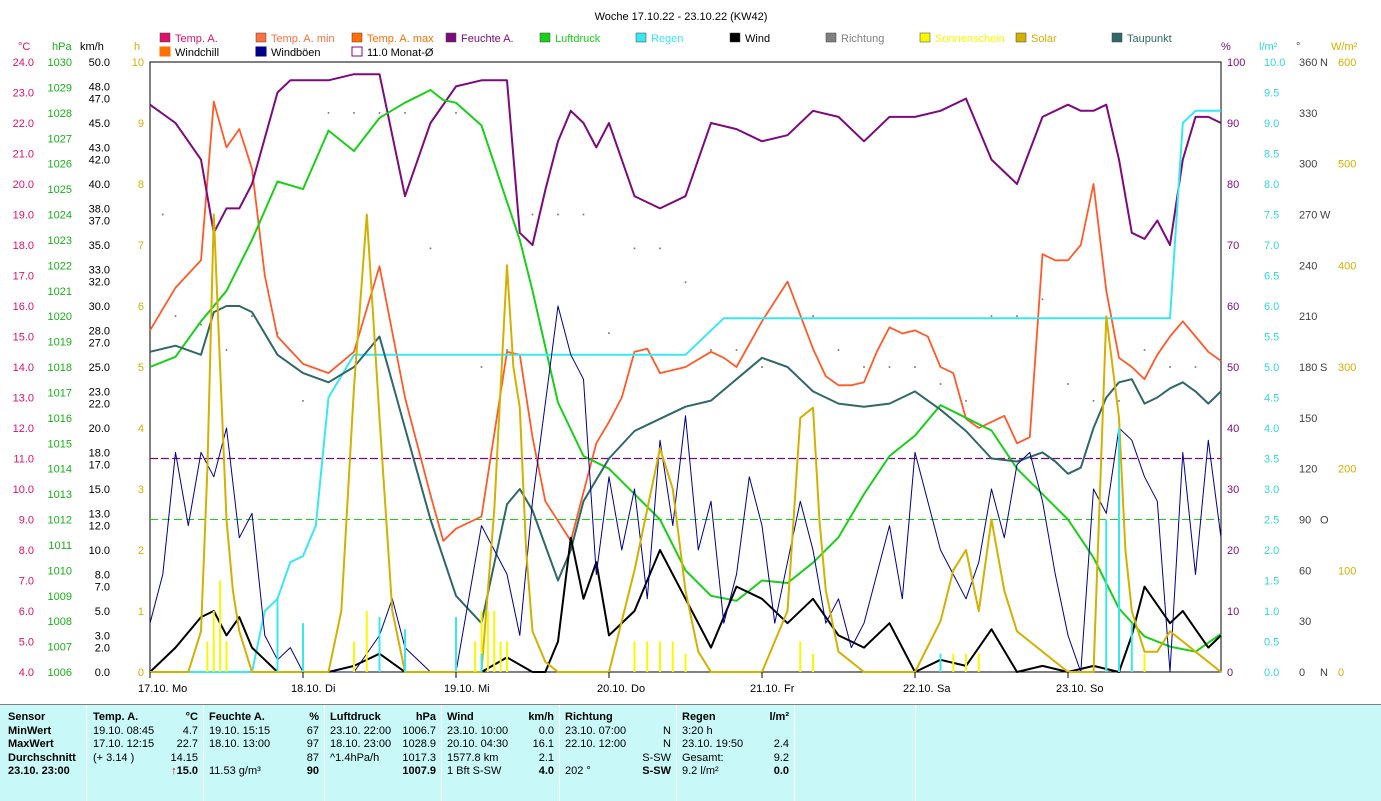  What do you see at coordinates (765, 689) in the screenshot?
I see `x-tick-label: 21.10.` at bounding box center [765, 689].